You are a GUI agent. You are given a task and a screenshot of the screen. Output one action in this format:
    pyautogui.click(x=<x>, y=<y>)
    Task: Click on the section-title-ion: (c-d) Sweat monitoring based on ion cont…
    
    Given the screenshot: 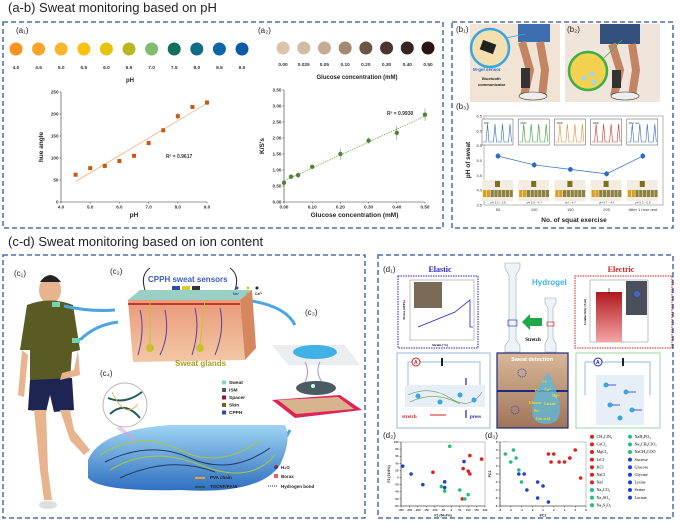 What is the action you would take?
    pyautogui.click(x=135, y=241)
    